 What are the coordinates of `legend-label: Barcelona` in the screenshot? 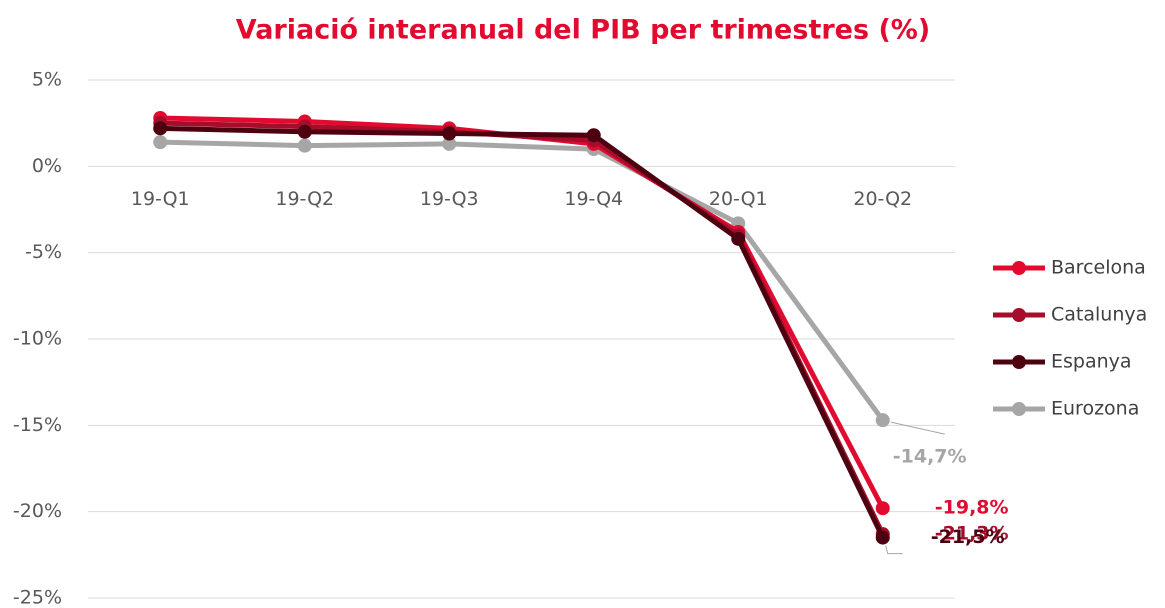 It's located at (1098, 268).